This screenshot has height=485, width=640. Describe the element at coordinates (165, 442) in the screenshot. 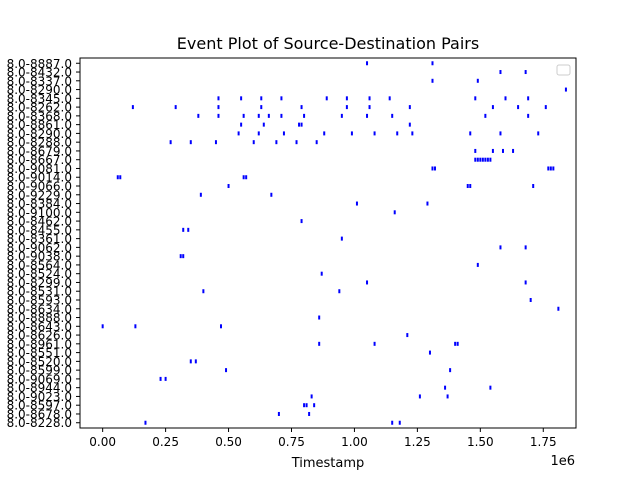

I see `x-tick-label: 0.25` at that location.